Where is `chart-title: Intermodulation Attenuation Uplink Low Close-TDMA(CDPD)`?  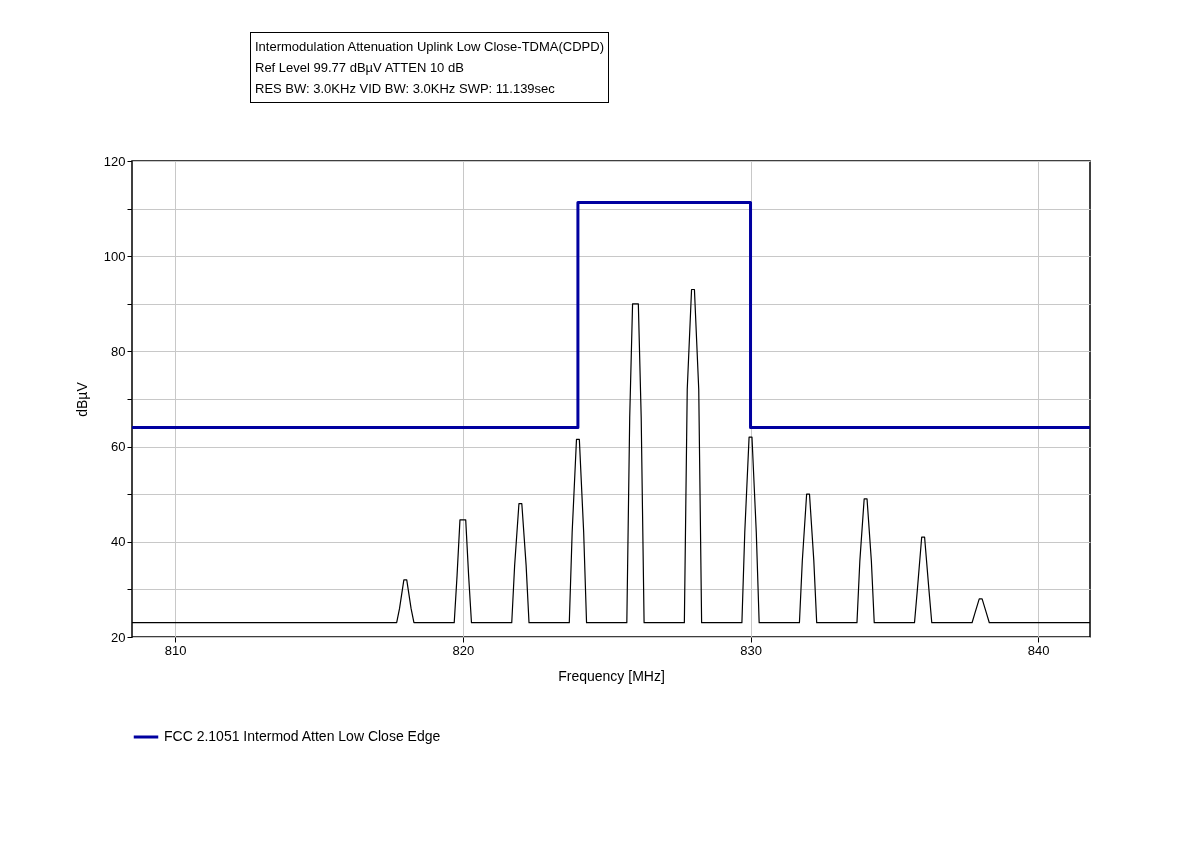
chart-title: Intermodulation Attenuation Uplink Low Close-TDMA(CDPD) is located at coordinates (429, 47).